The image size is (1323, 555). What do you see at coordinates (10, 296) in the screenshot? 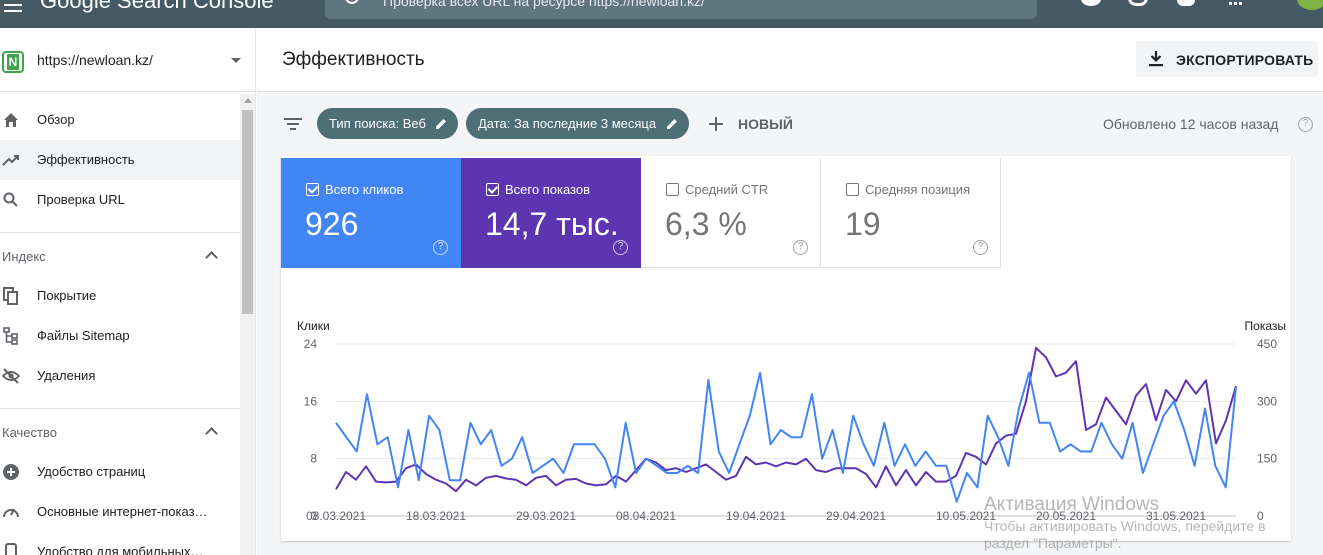
I see `copy-pages-icon` at bounding box center [10, 296].